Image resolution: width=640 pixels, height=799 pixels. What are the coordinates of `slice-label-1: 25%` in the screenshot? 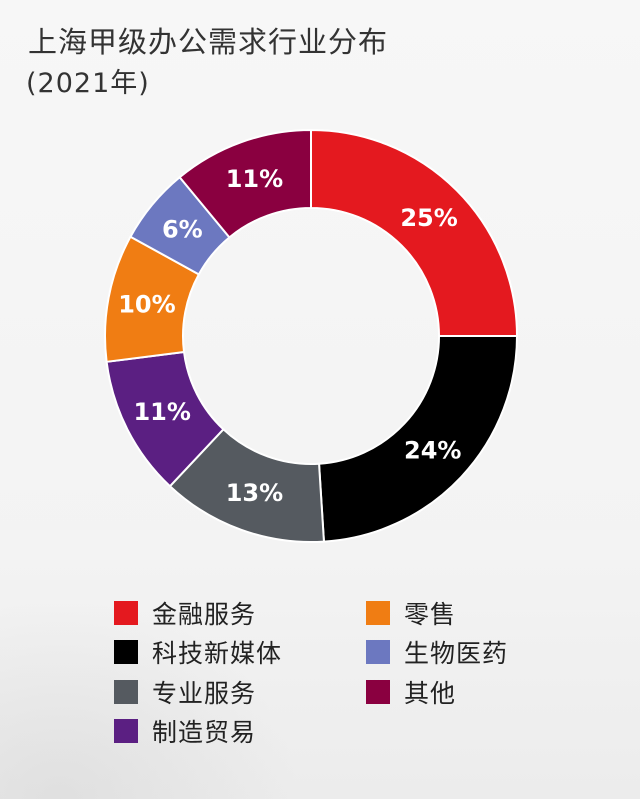 It's located at (428, 218).